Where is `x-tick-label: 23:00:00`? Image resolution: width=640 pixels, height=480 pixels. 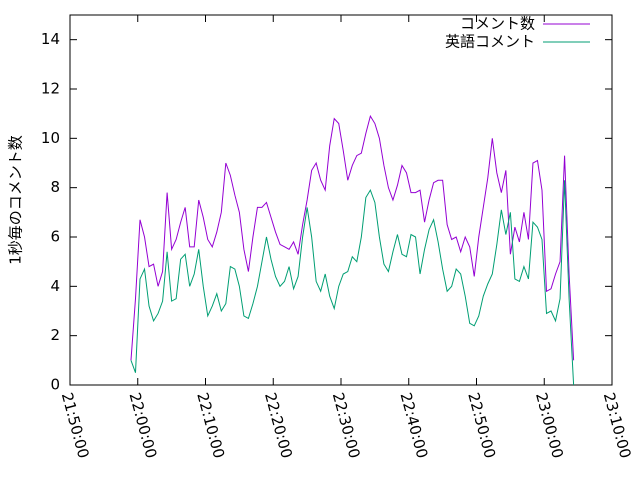
x-tick-label: 23:00:00 is located at coordinates (549, 426).